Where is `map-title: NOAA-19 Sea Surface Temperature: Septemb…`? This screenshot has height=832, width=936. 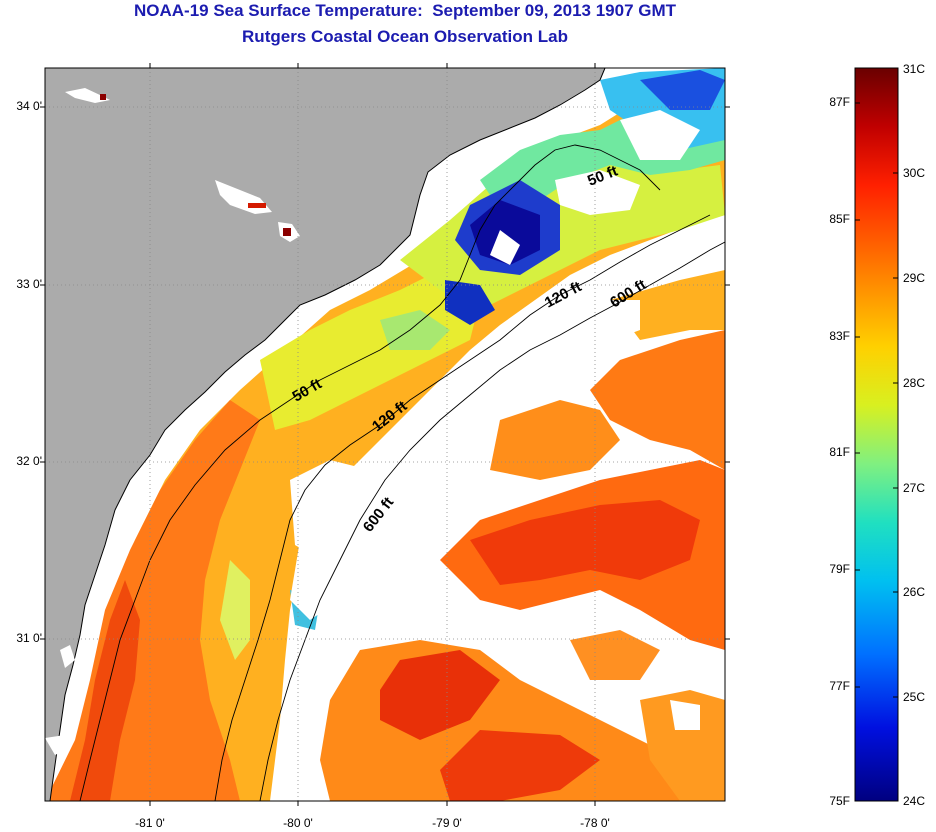
map-title: NOAA-19 Sea Surface Temperature: Septemb… is located at coordinates (405, 10).